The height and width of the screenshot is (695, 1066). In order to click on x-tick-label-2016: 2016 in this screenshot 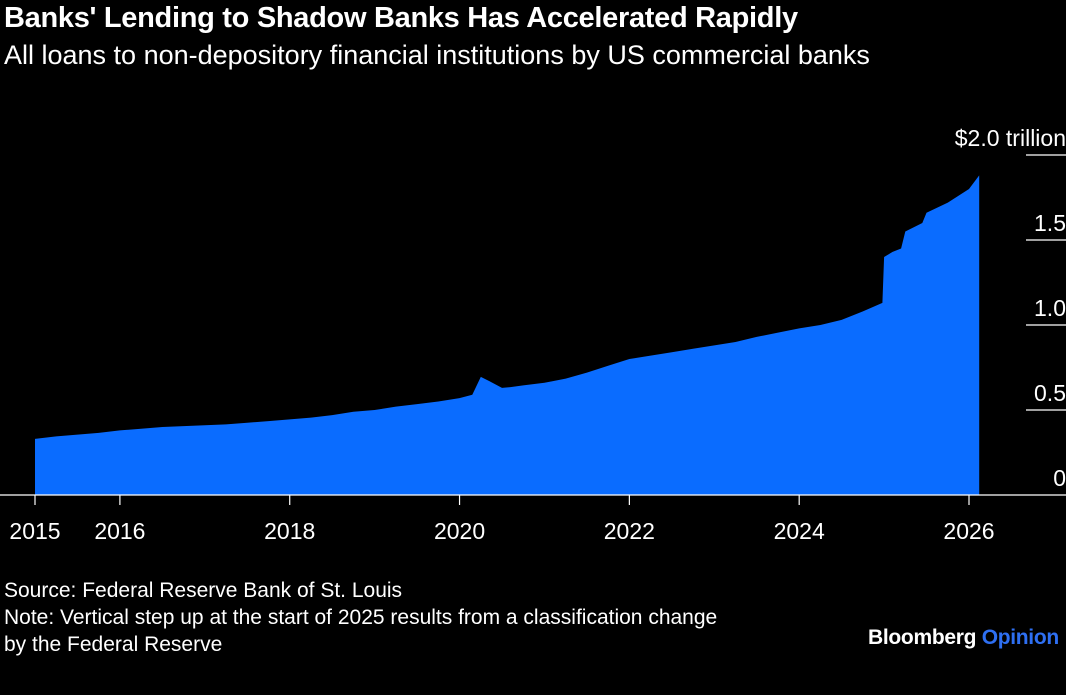, I will do `click(119, 531)`.